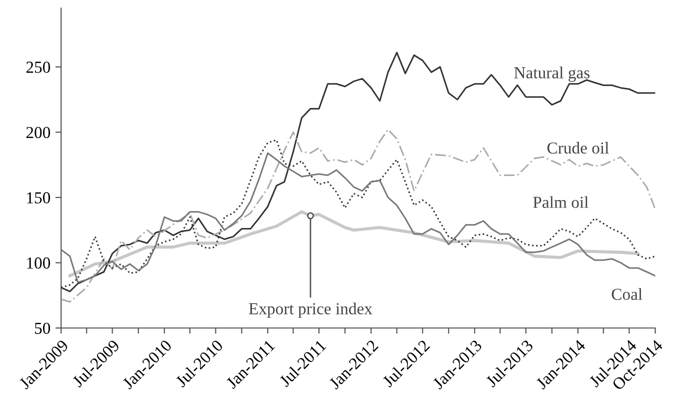 The width and height of the screenshot is (679, 410). Describe the element at coordinates (627, 294) in the screenshot. I see `series-label: Coal` at that location.